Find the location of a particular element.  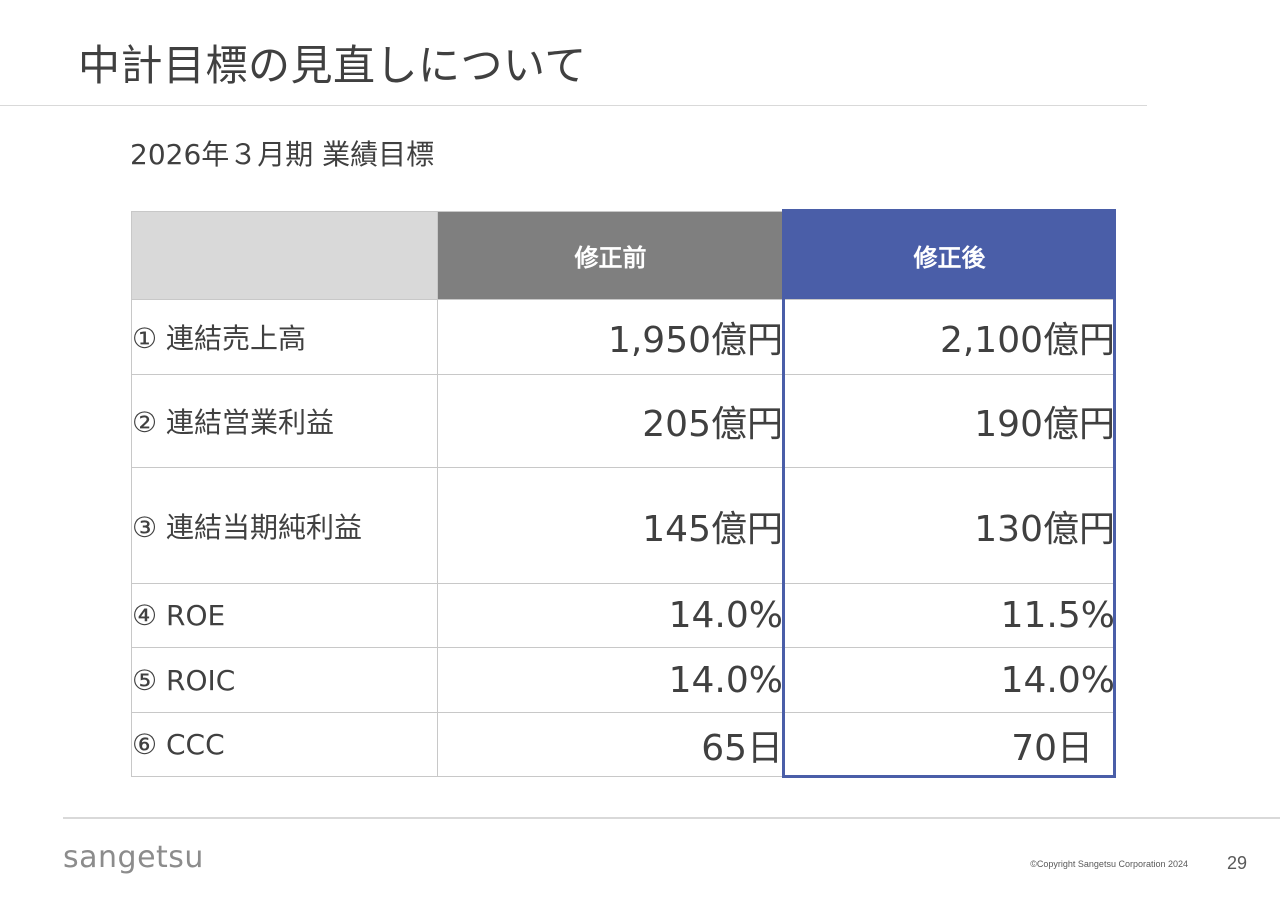

table-row: ④ ROE 14.0% 11.5% is located at coordinates (623, 615).